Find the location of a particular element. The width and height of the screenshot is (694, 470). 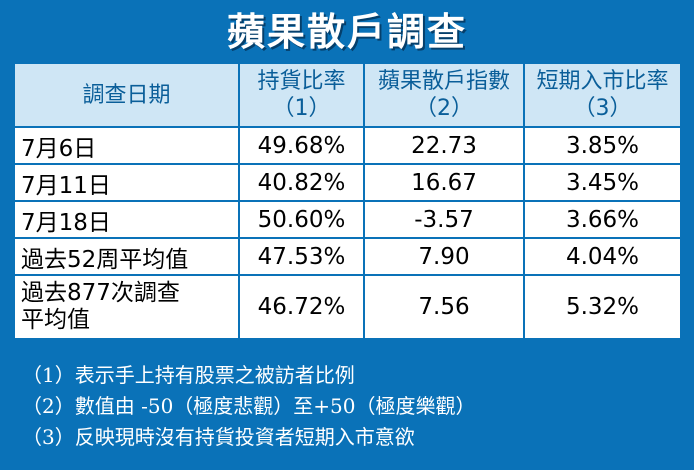

header-index-note: （2） is located at coordinates (444, 108).